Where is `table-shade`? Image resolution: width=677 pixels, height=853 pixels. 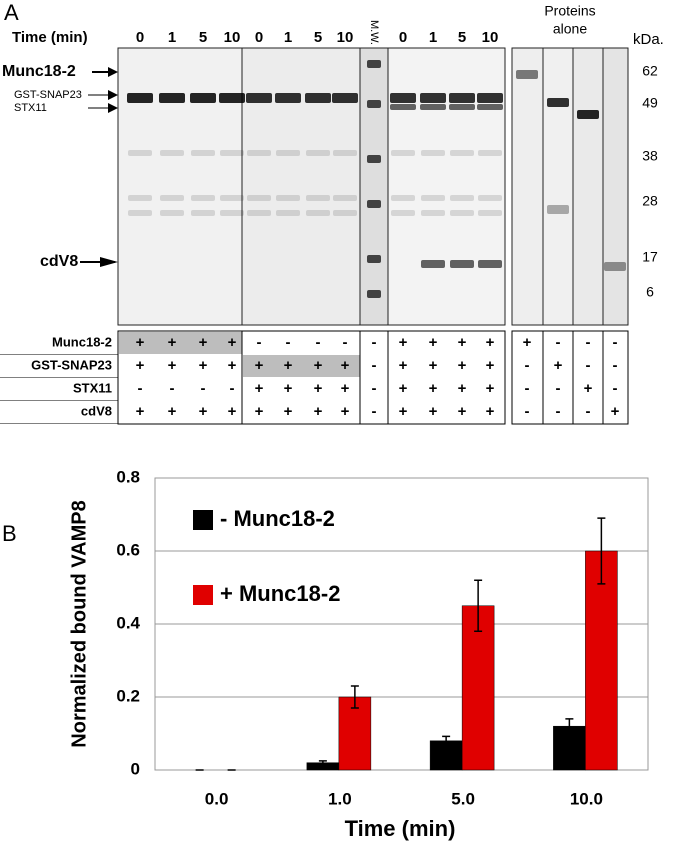 table-shade is located at coordinates (180, 343).